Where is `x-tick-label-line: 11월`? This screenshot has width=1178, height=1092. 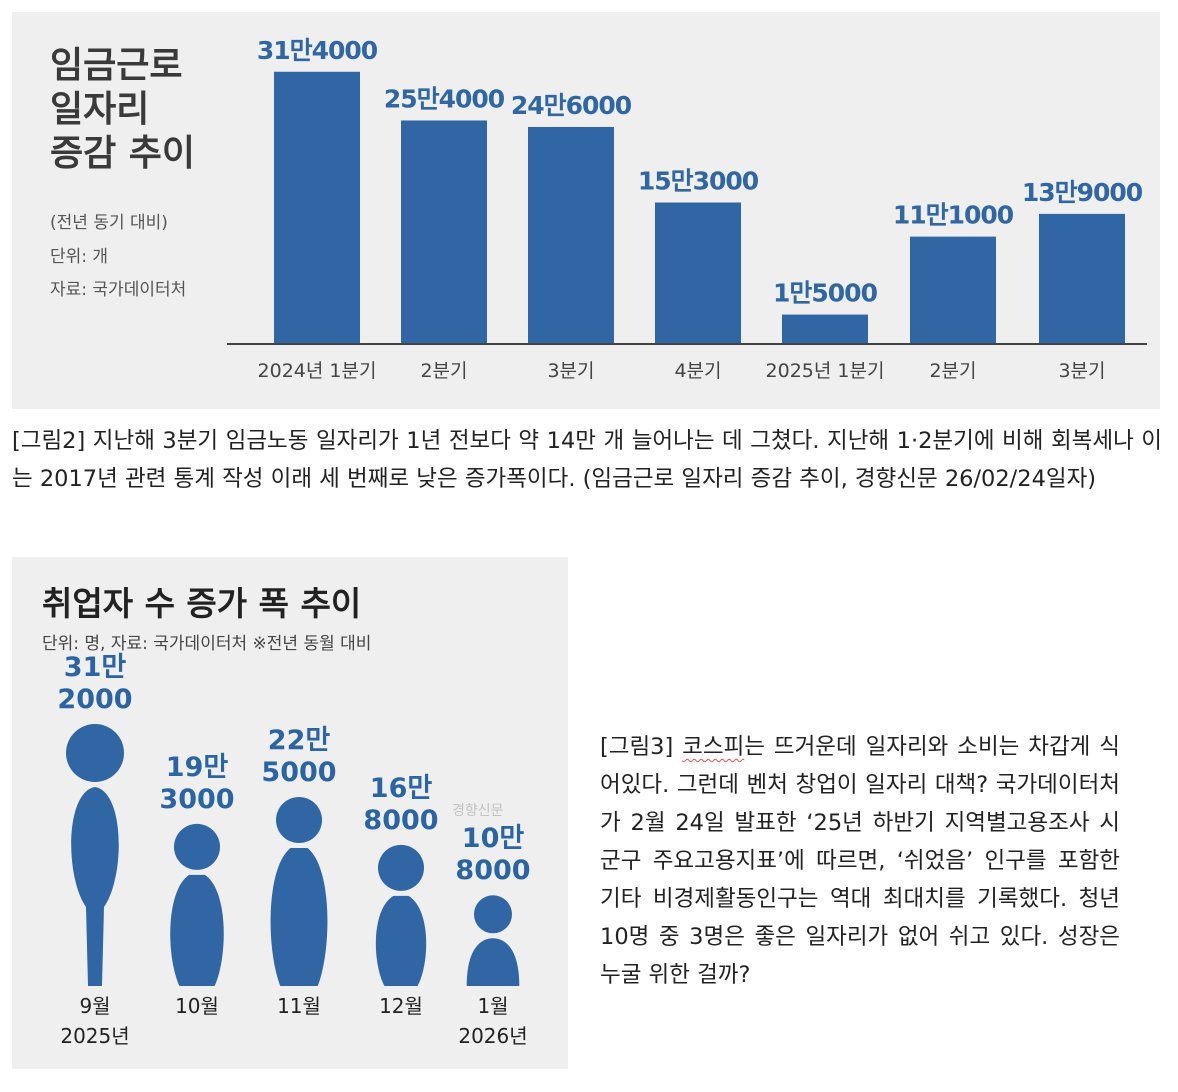 x-tick-label-line: 11월 is located at coordinates (299, 1006).